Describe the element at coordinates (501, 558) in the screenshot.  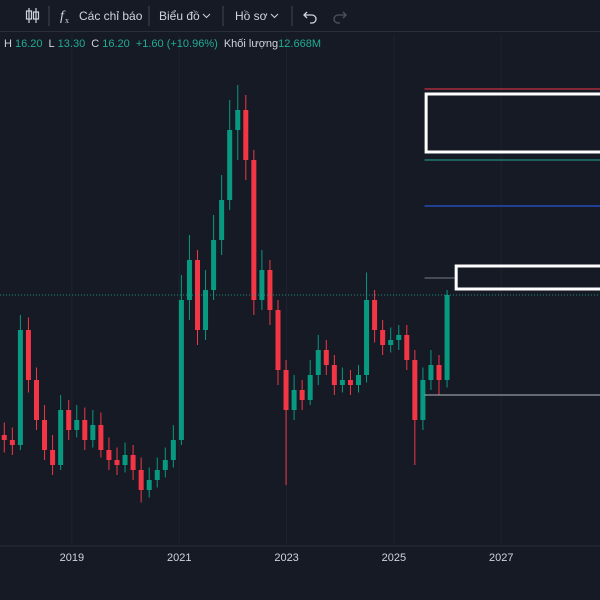
I see `x-tick-label: 2027` at that location.